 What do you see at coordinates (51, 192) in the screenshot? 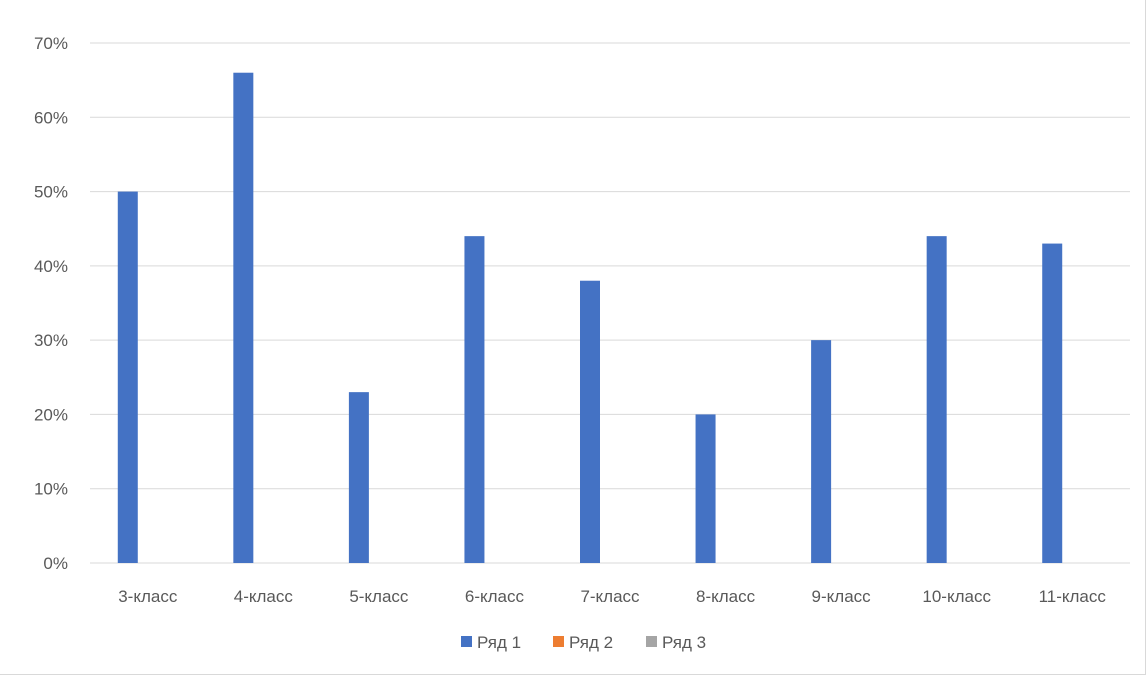
I see `y-tick-label: 50%` at bounding box center [51, 192].